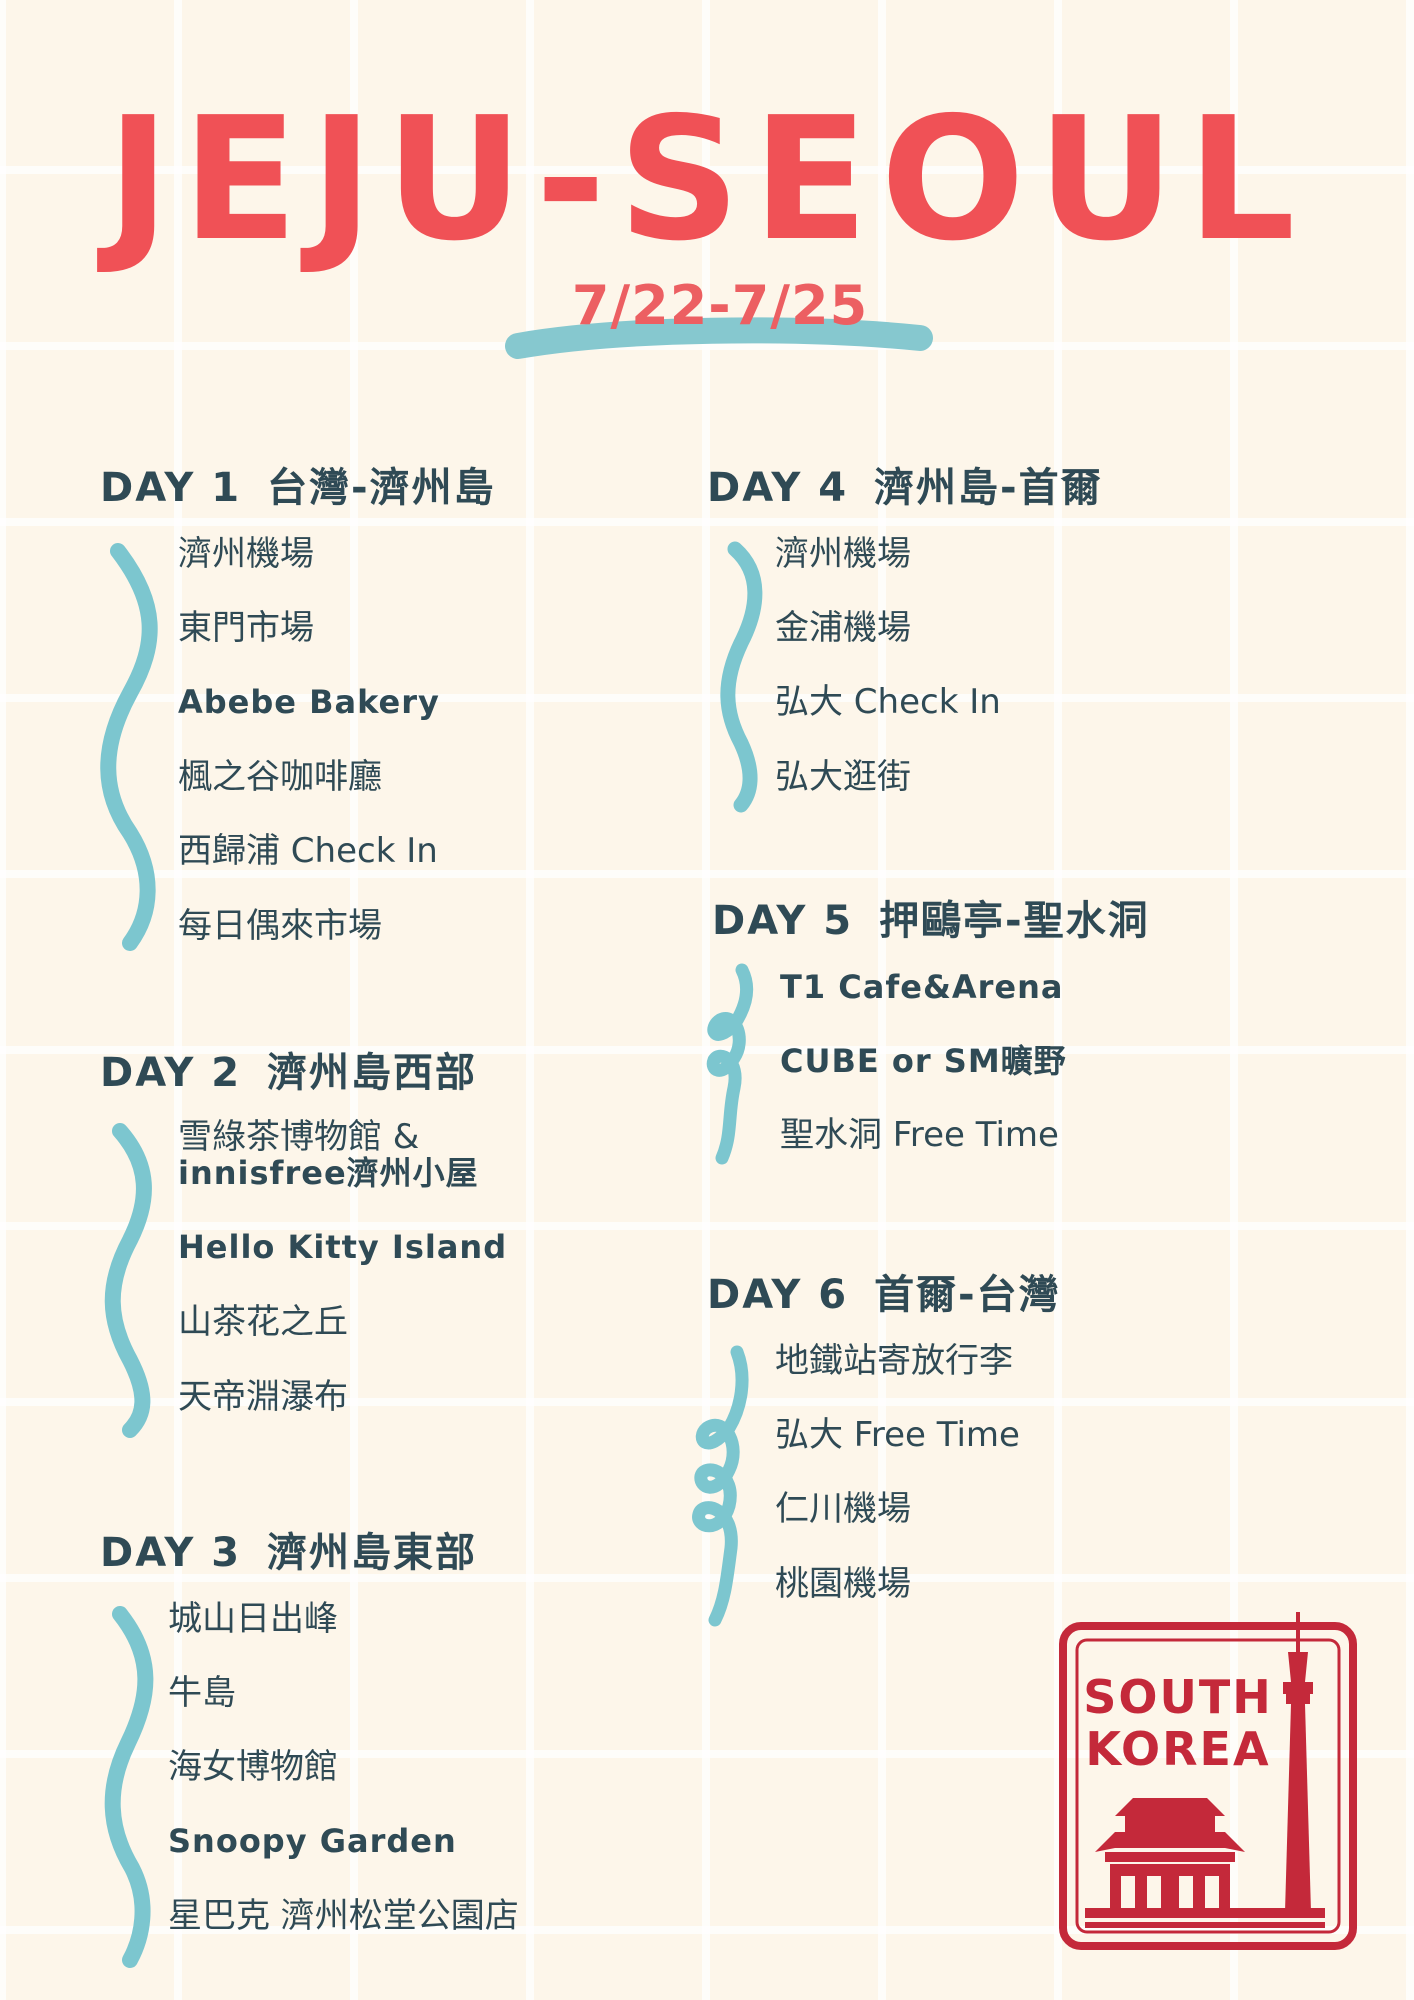 Image resolution: width=1414 pixels, height=2000 pixels. What do you see at coordinates (299, 1137) in the screenshot?
I see `itinerary-item: 雪綠茶博物館 &` at bounding box center [299, 1137].